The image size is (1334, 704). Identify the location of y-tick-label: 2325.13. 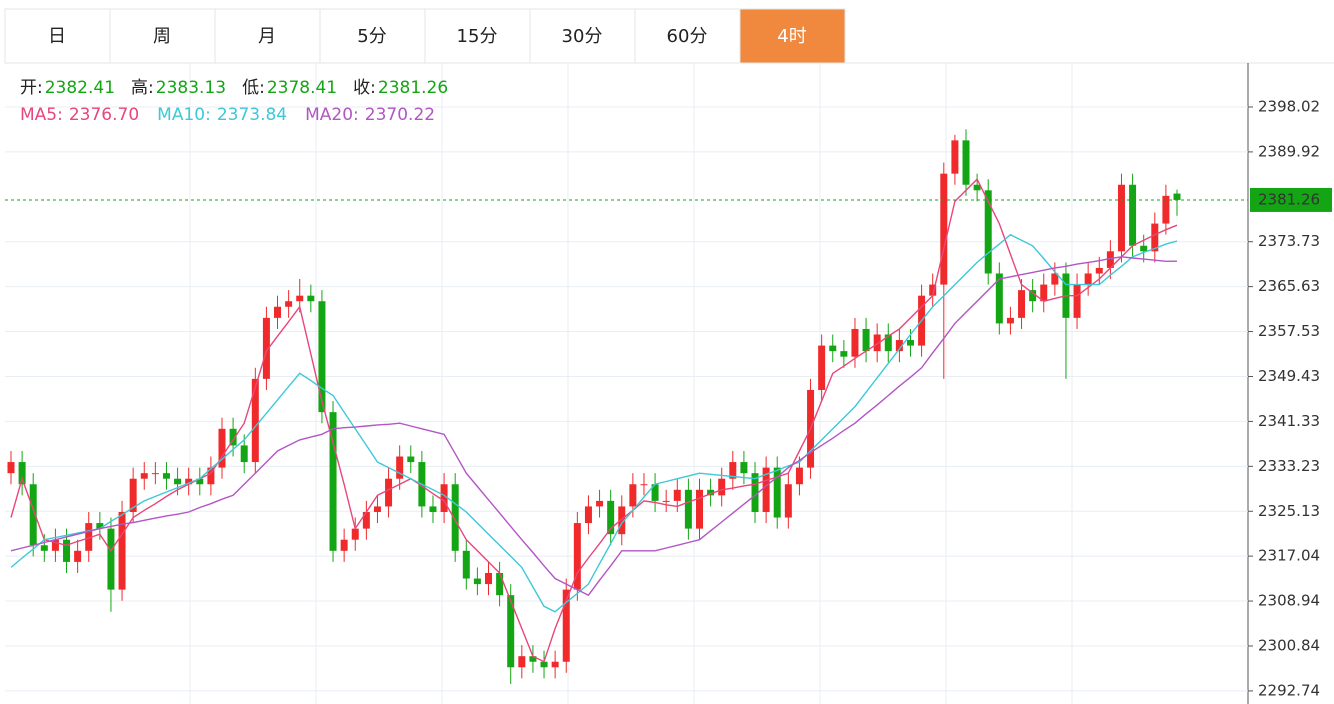
(1289, 511).